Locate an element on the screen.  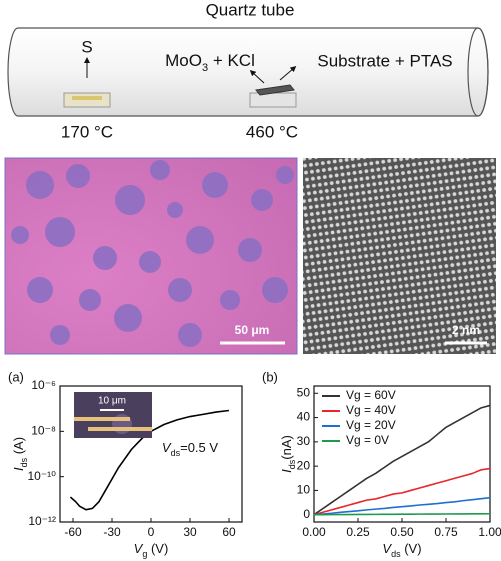
y-tick-label: 10⁻⁶ is located at coordinates (43, 385).